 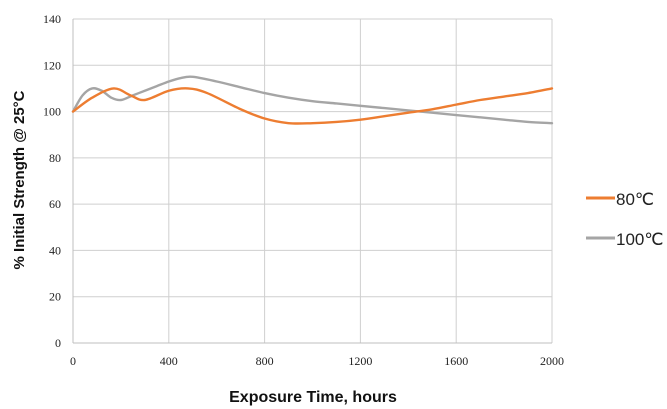 What do you see at coordinates (317, 361) in the screenshot?
I see `x-tick-labels: 0 400 800 1200 1600 2000` at bounding box center [317, 361].